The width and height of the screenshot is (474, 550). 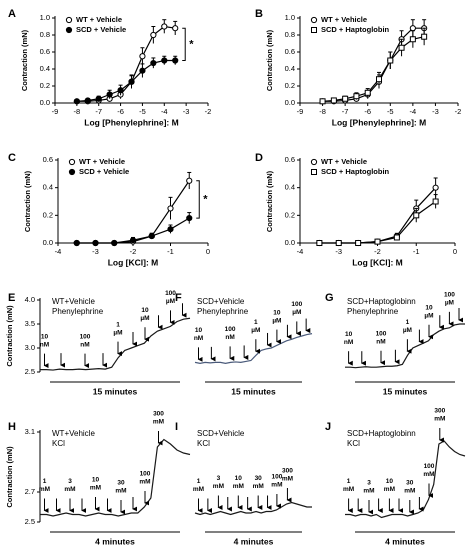 What do you see at coordinates (30, 431) in the screenshot?
I see `y-tick-label: 3.1` at bounding box center [30, 431].